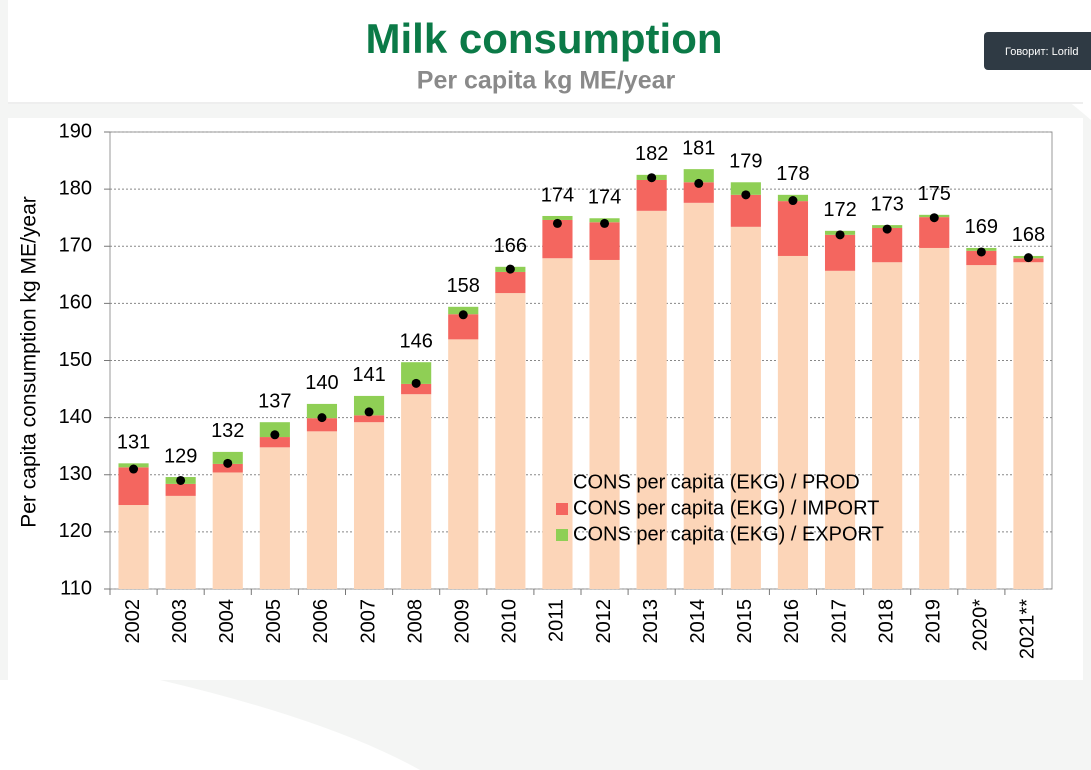  I want to click on x-tick-label: 2014, so click(698, 621).